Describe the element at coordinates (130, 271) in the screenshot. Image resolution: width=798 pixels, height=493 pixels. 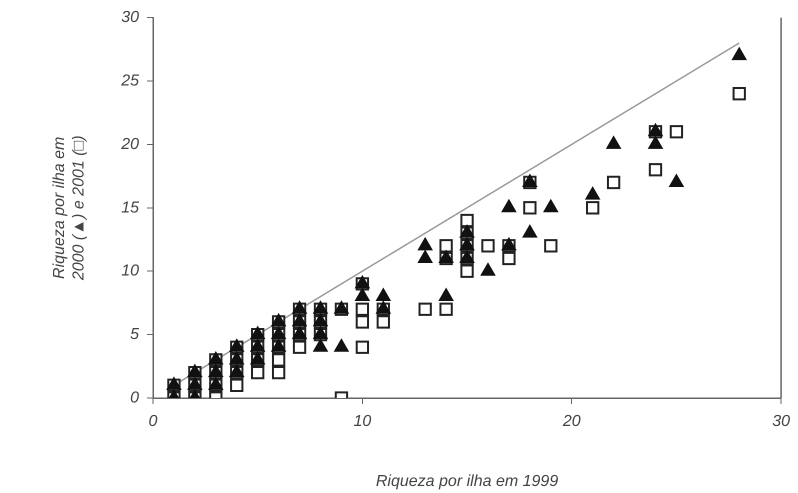
I see `y-tick-label: 10` at that location.